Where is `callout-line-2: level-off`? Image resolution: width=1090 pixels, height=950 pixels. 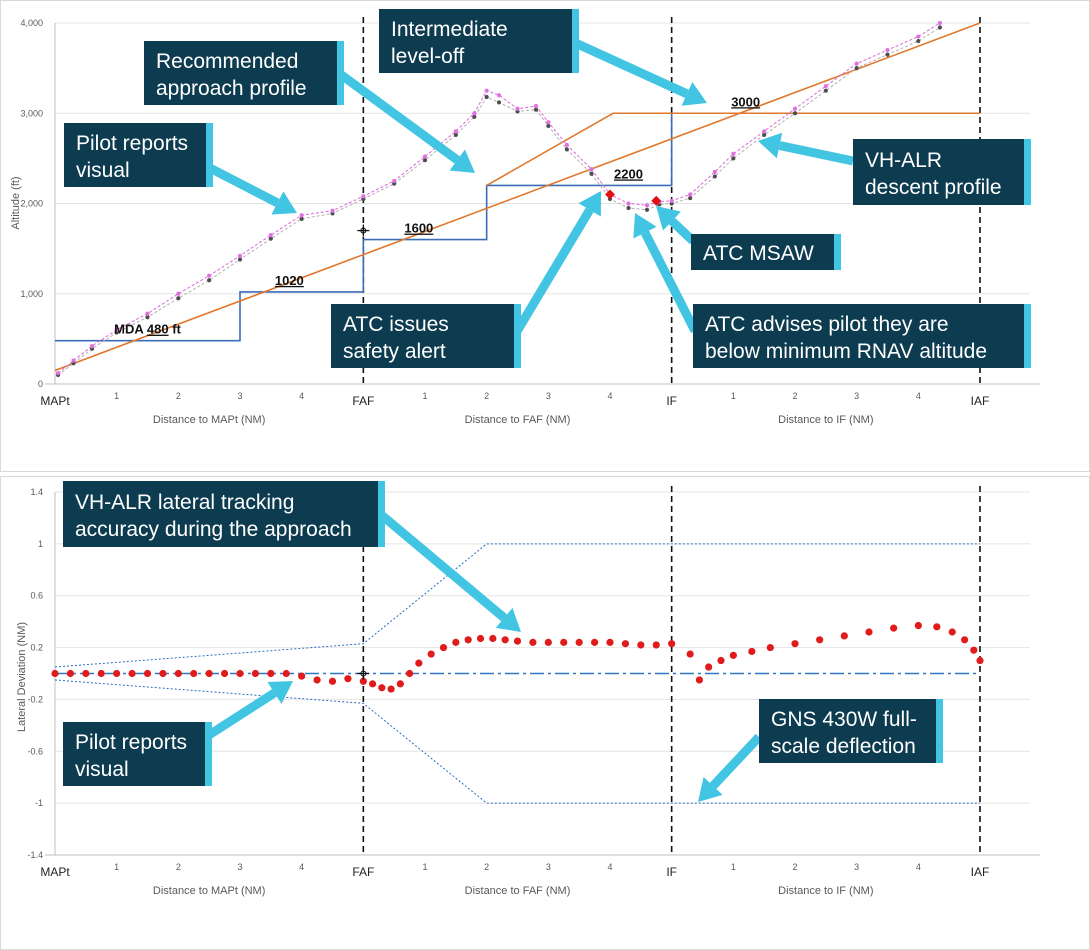
callout-line-2: level-off is located at coordinates (427, 56).